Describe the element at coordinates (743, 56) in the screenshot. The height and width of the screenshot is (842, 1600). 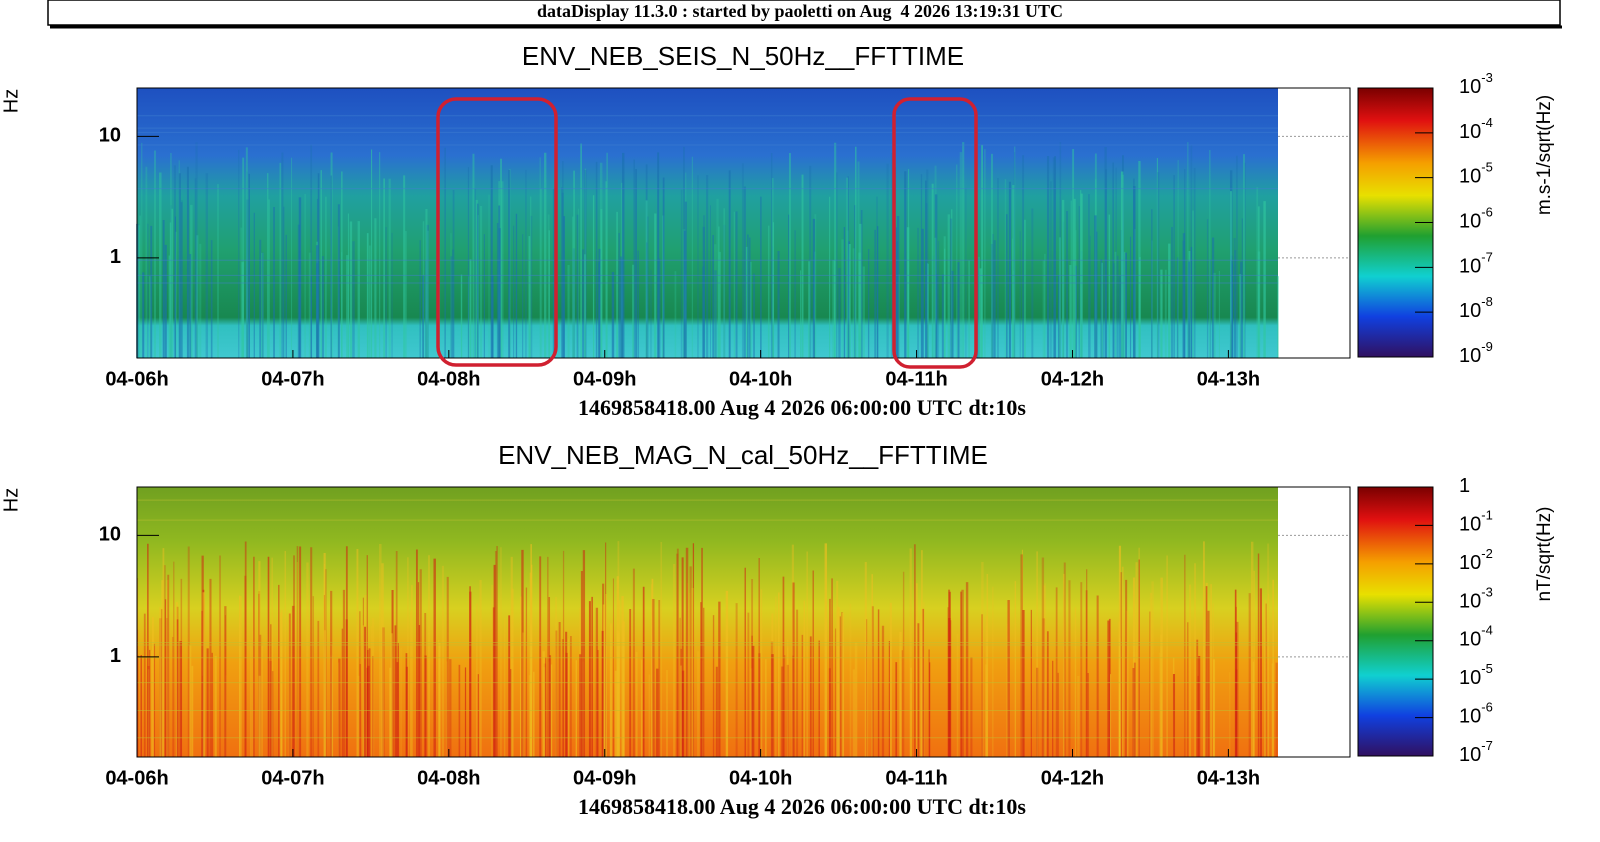
I see `plot-title: ENV_NEB_SEIS_N_50Hz__FFTTIME` at that location.